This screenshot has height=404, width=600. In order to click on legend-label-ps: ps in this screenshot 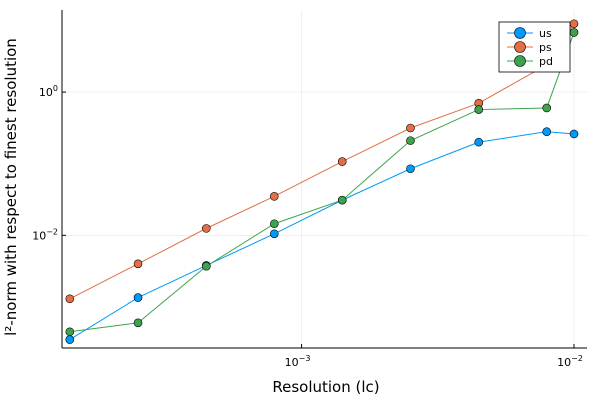, I will do `click(545, 47)`.